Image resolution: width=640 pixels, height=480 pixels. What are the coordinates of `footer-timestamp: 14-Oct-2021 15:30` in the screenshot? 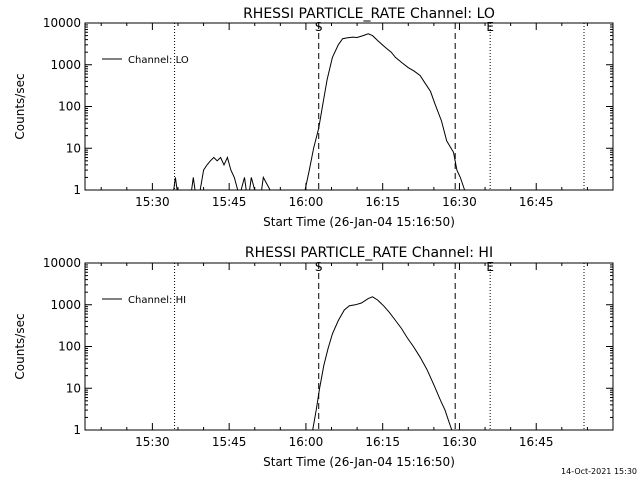 It's located at (599, 471).